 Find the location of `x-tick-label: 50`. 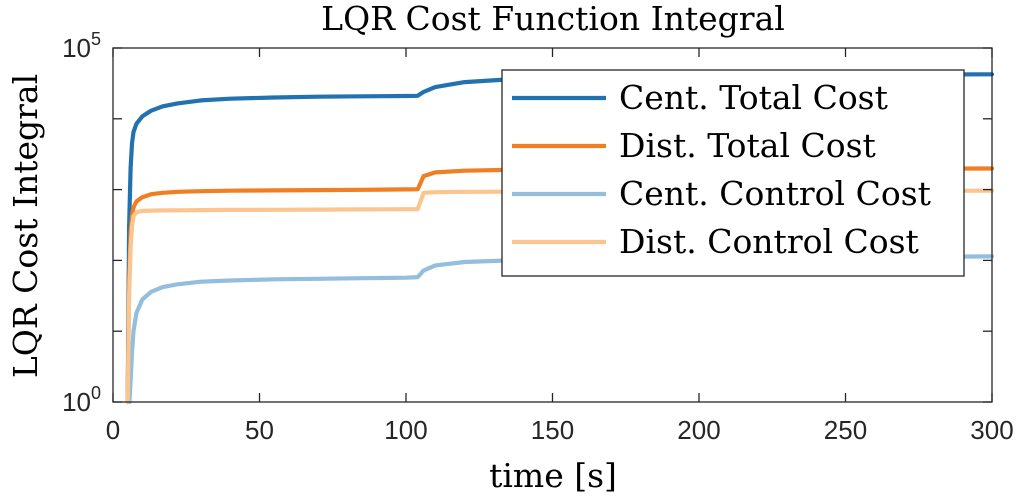

x-tick-label: 50 is located at coordinates (259, 430).